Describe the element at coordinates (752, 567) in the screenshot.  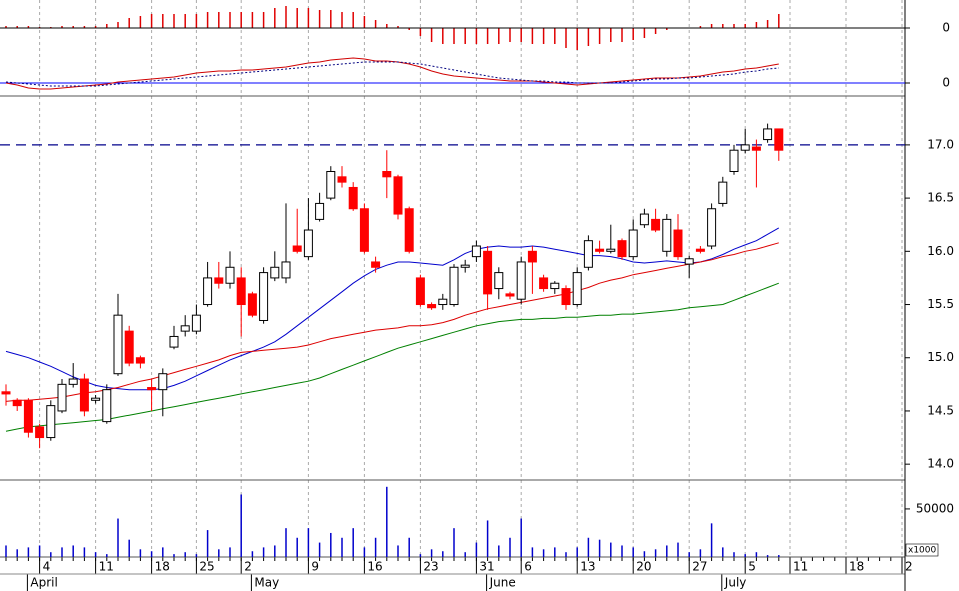
I see `x-tick-label: 5` at that location.